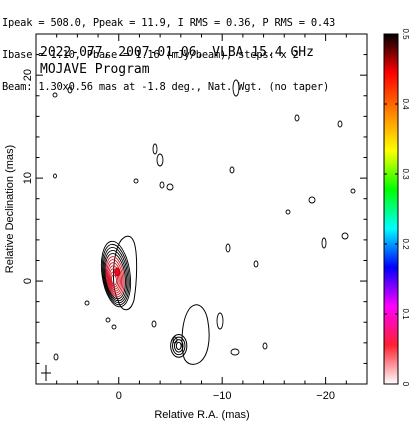 This screenshot has width=409, height=424. What do you see at coordinates (222, 396) in the screenshot?
I see `x-tick-label: −10` at bounding box center [222, 396].